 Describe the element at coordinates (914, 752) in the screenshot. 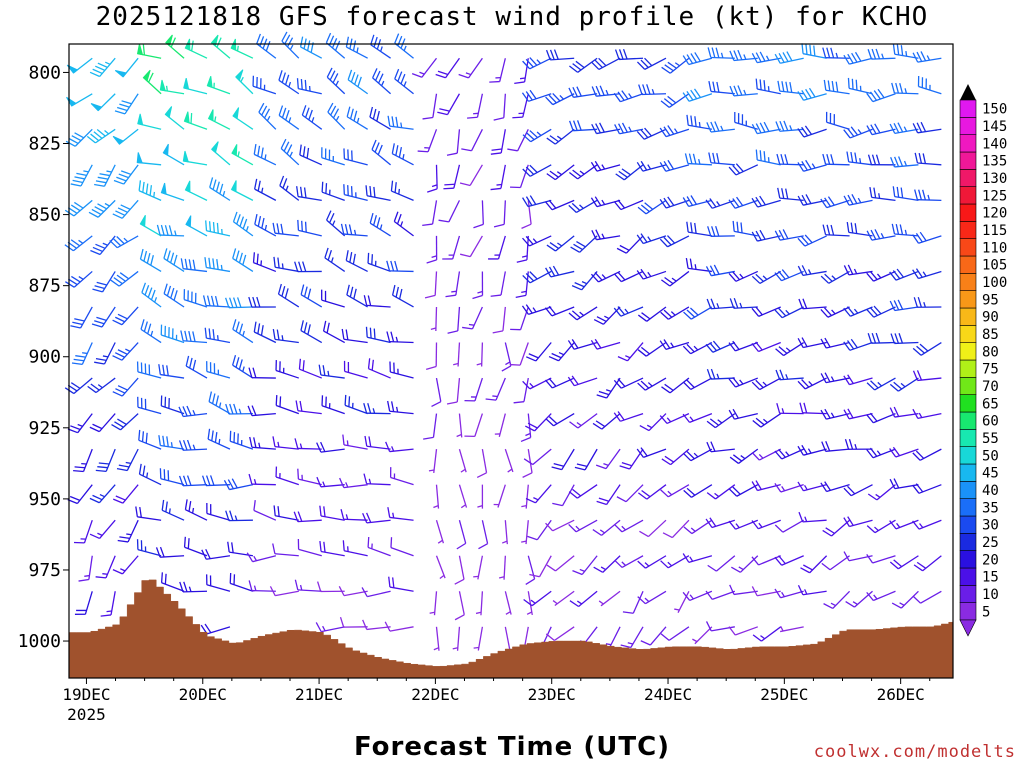

I see `credit-link: coolwx.com/modelts` at that location.